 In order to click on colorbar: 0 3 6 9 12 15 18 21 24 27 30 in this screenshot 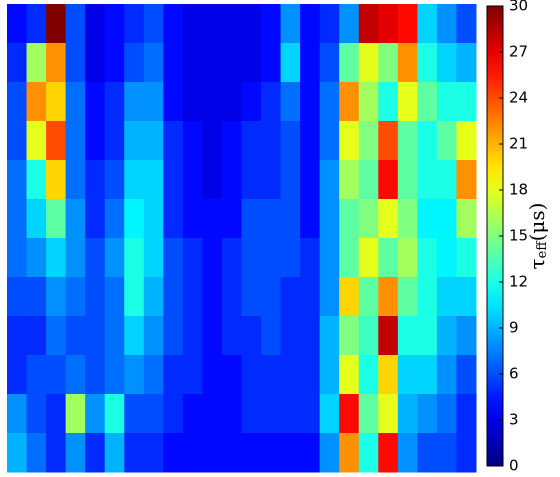, I will do `click(507, 237)`.